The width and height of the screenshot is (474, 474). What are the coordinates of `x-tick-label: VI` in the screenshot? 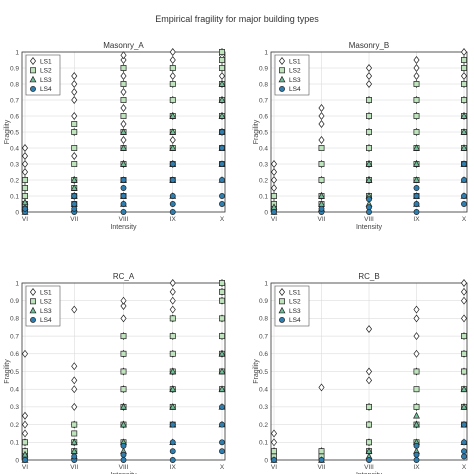 It's located at (25, 467).